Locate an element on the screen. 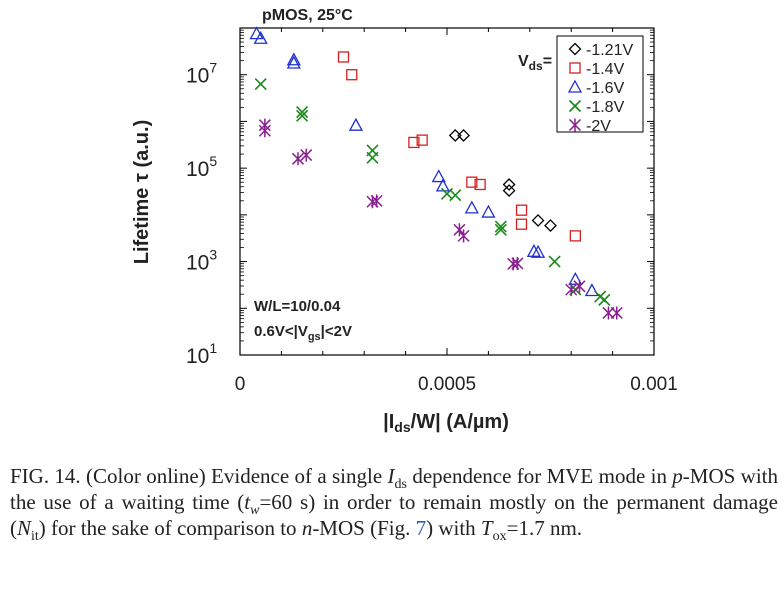  legend-label: -1.6V is located at coordinates (605, 88).